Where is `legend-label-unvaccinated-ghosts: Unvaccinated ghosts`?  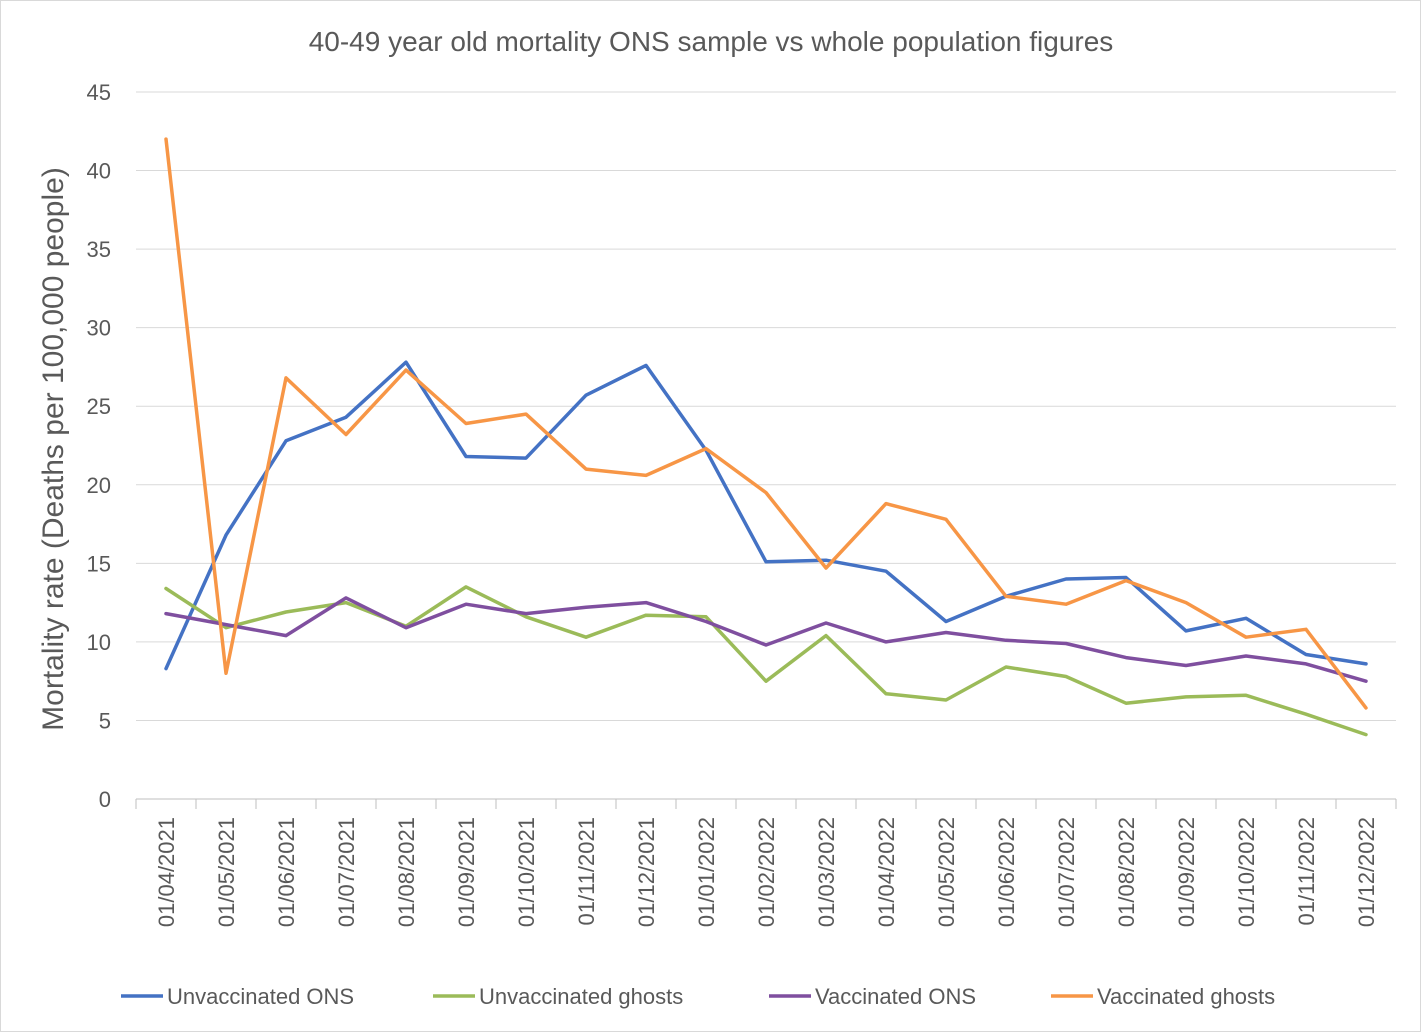 legend-label-unvaccinated-ghosts: Unvaccinated ghosts is located at coordinates (581, 996).